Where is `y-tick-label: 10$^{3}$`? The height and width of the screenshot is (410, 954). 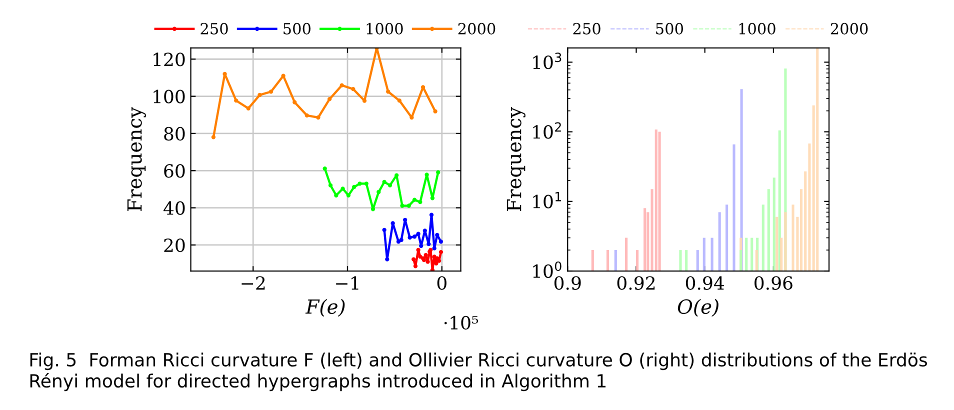
y-tick-label: 10$^{3}$ is located at coordinates (547, 61).